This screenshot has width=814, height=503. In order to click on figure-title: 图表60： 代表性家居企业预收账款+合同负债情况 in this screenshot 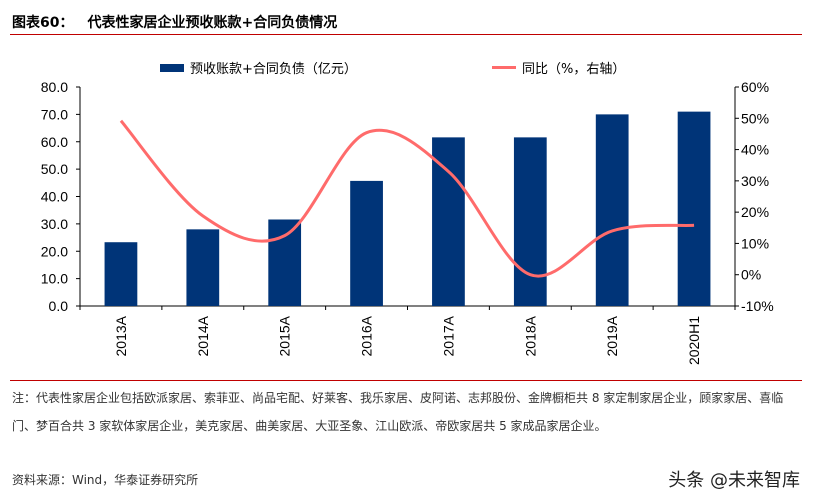, I will do `click(174, 22)`.